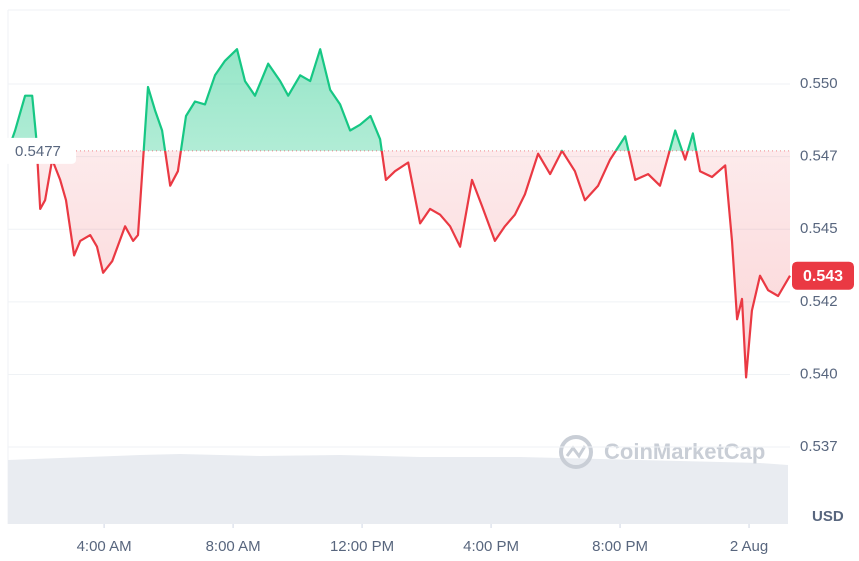 This screenshot has width=859, height=561. I want to click on baseline-tag-box, so click(40, 150).